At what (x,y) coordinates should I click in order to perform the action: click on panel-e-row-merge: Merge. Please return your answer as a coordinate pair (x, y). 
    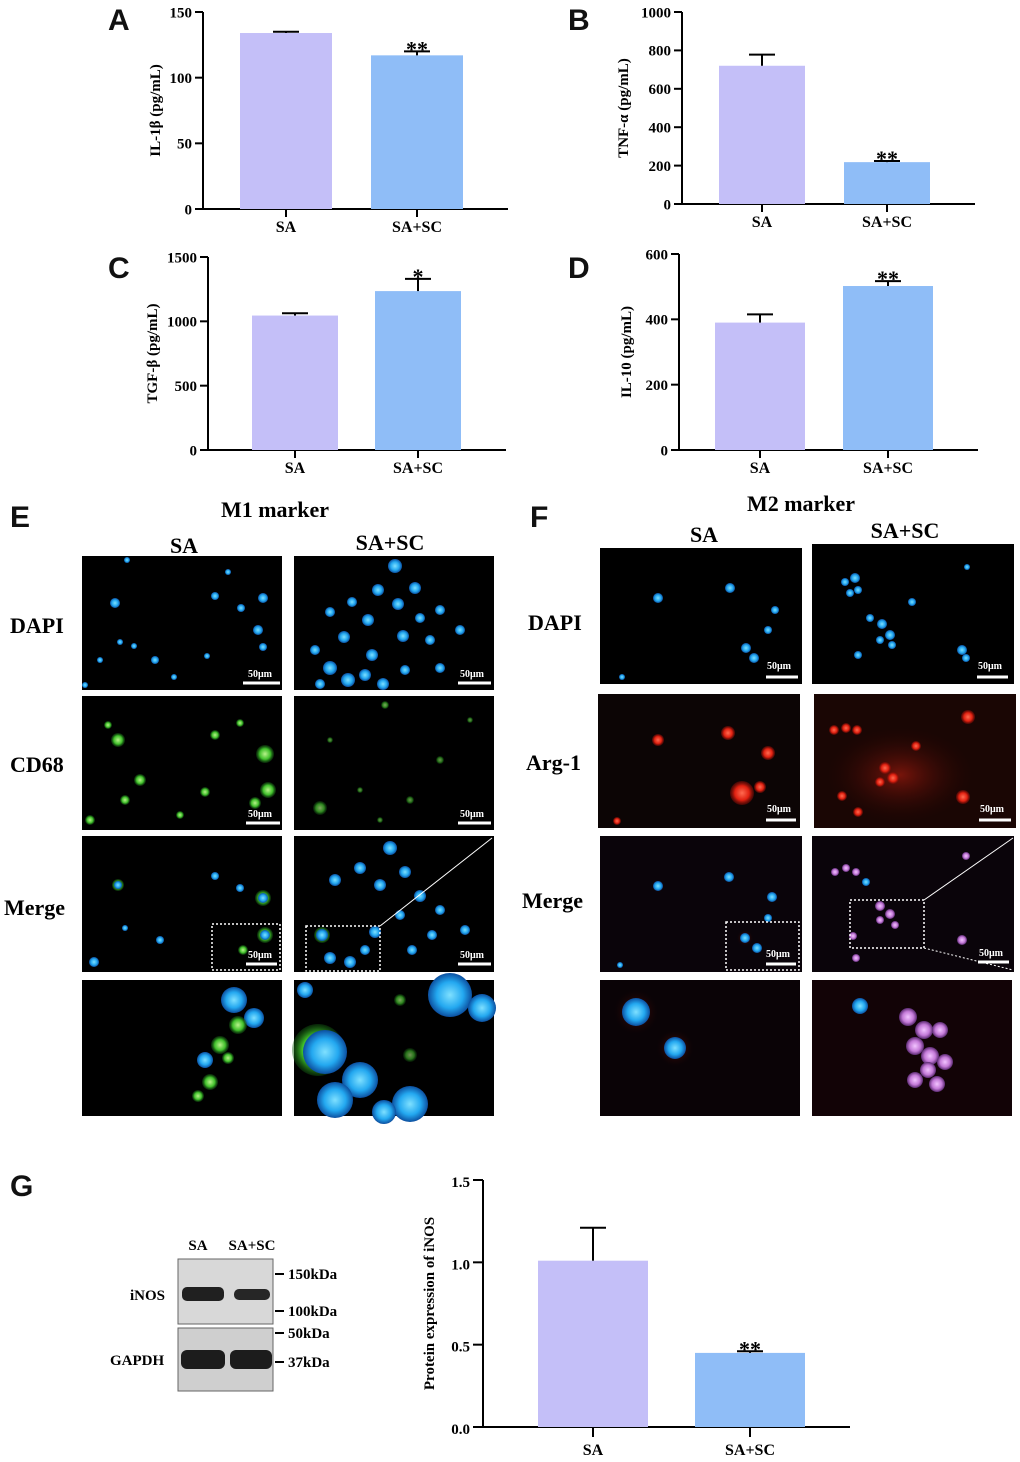
    Looking at the image, I should click on (34, 907).